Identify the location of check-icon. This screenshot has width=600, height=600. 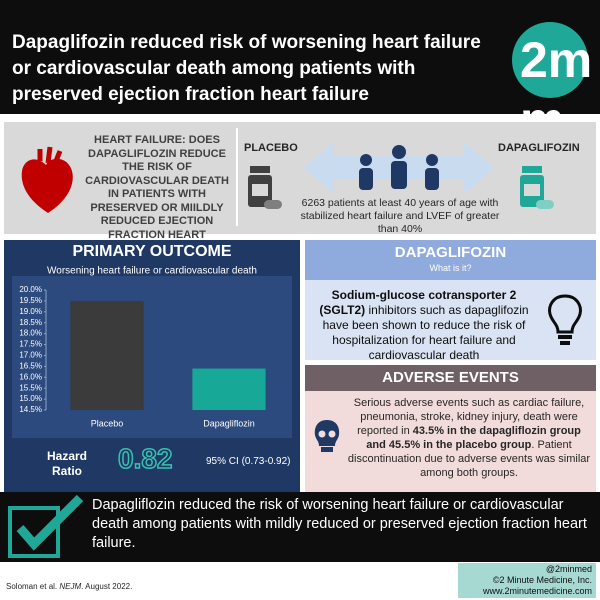
(46, 526).